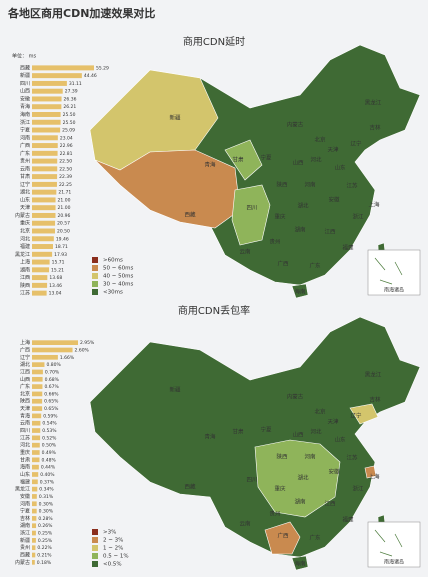 Image resolution: width=428 pixels, height=577 pixels. What do you see at coordinates (46, 512) in the screenshot?
I see `value-label: 0.30%` at bounding box center [46, 512].